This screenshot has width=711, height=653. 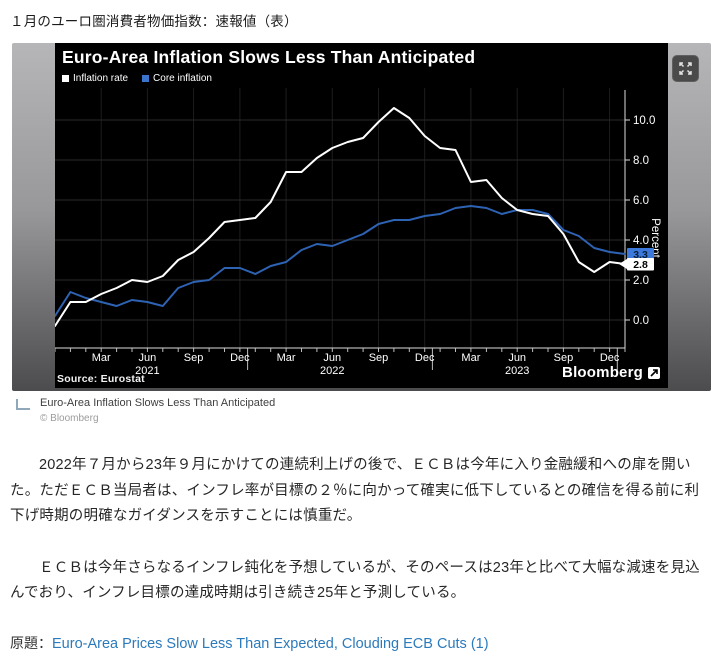 What do you see at coordinates (137, 78) in the screenshot?
I see `chart-legend: Inflation rate Core inflation` at bounding box center [137, 78].